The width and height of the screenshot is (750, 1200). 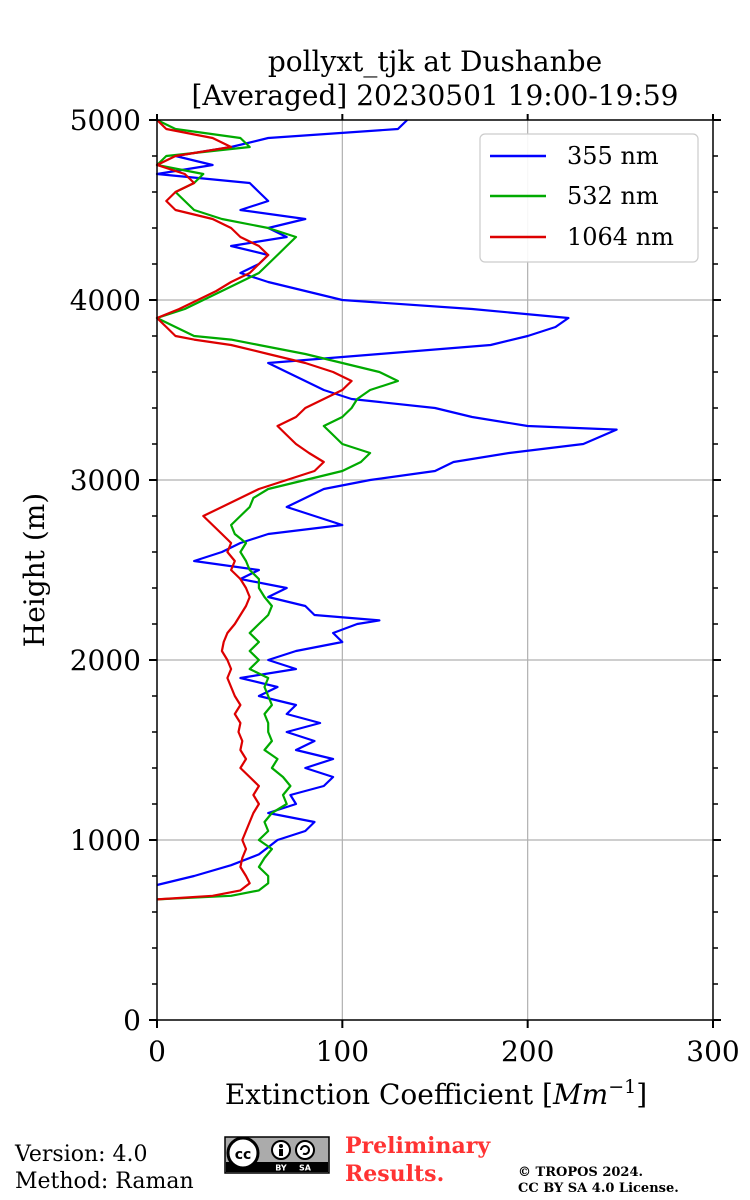 I want to click on legend-box, so click(x=589, y=198).